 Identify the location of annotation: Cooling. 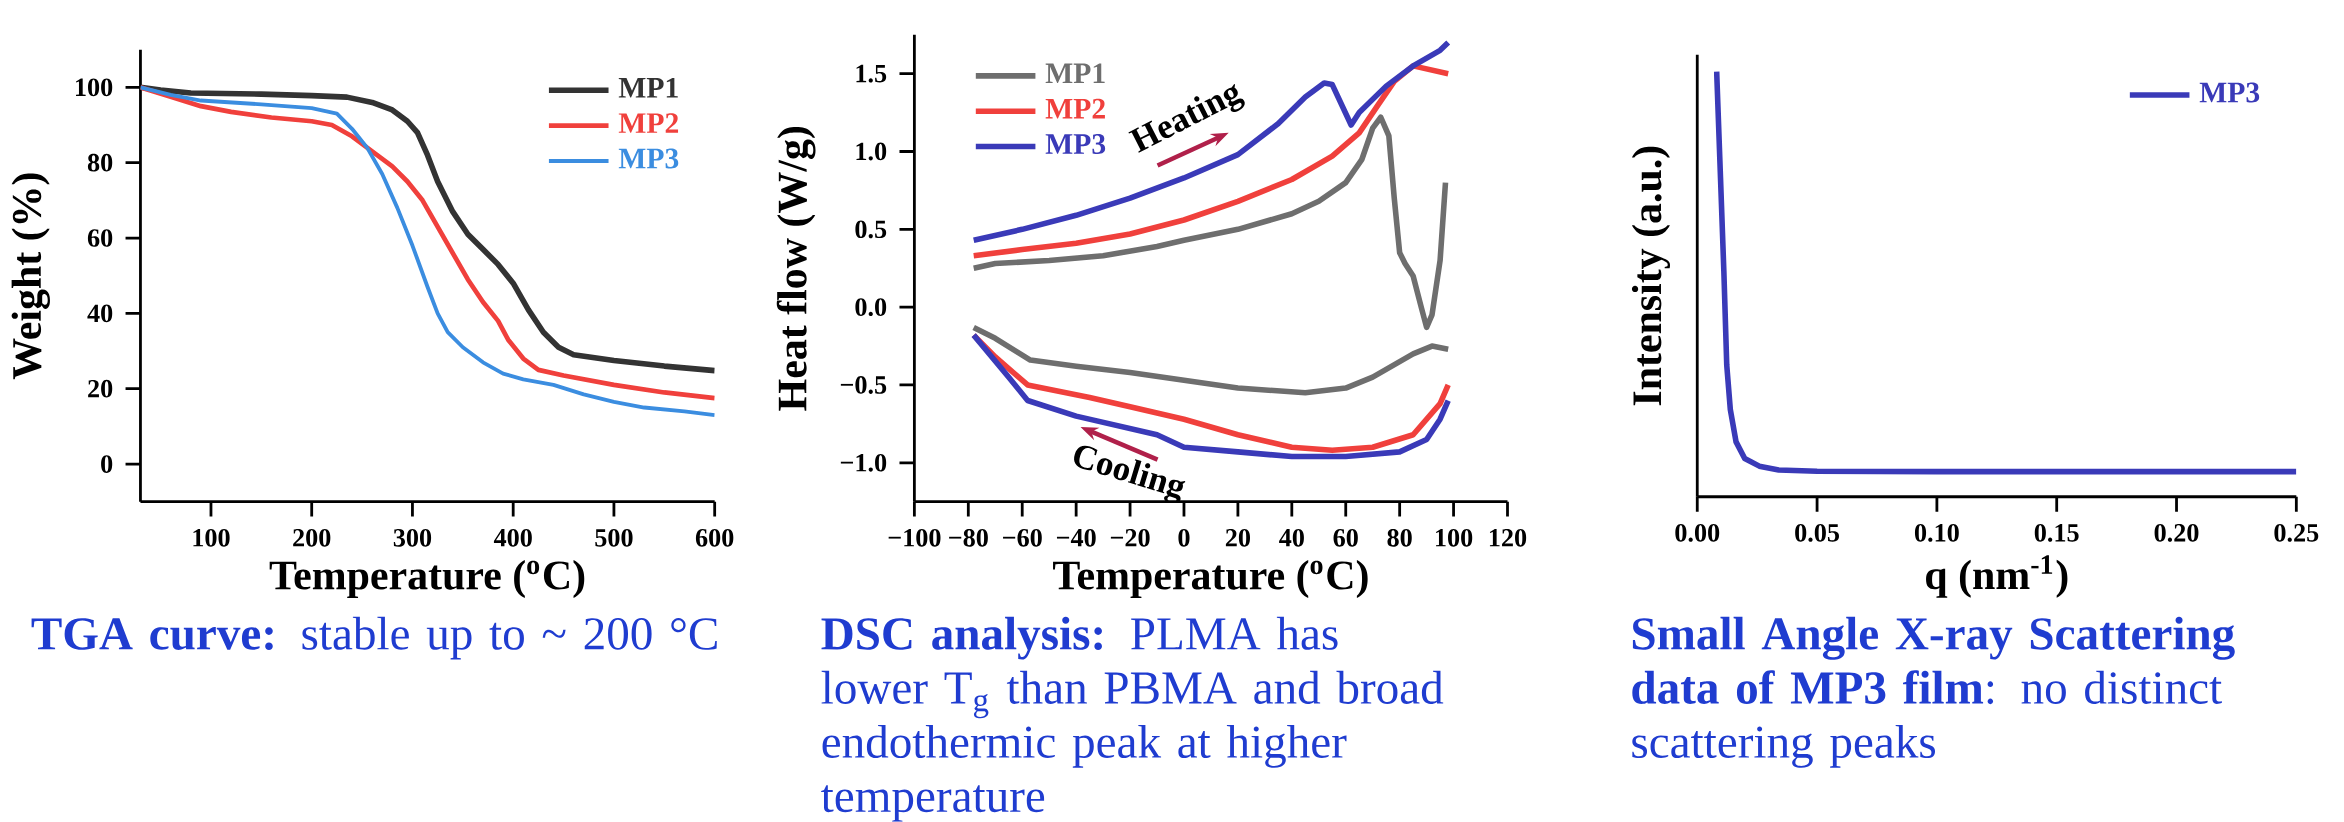
(1130, 475).